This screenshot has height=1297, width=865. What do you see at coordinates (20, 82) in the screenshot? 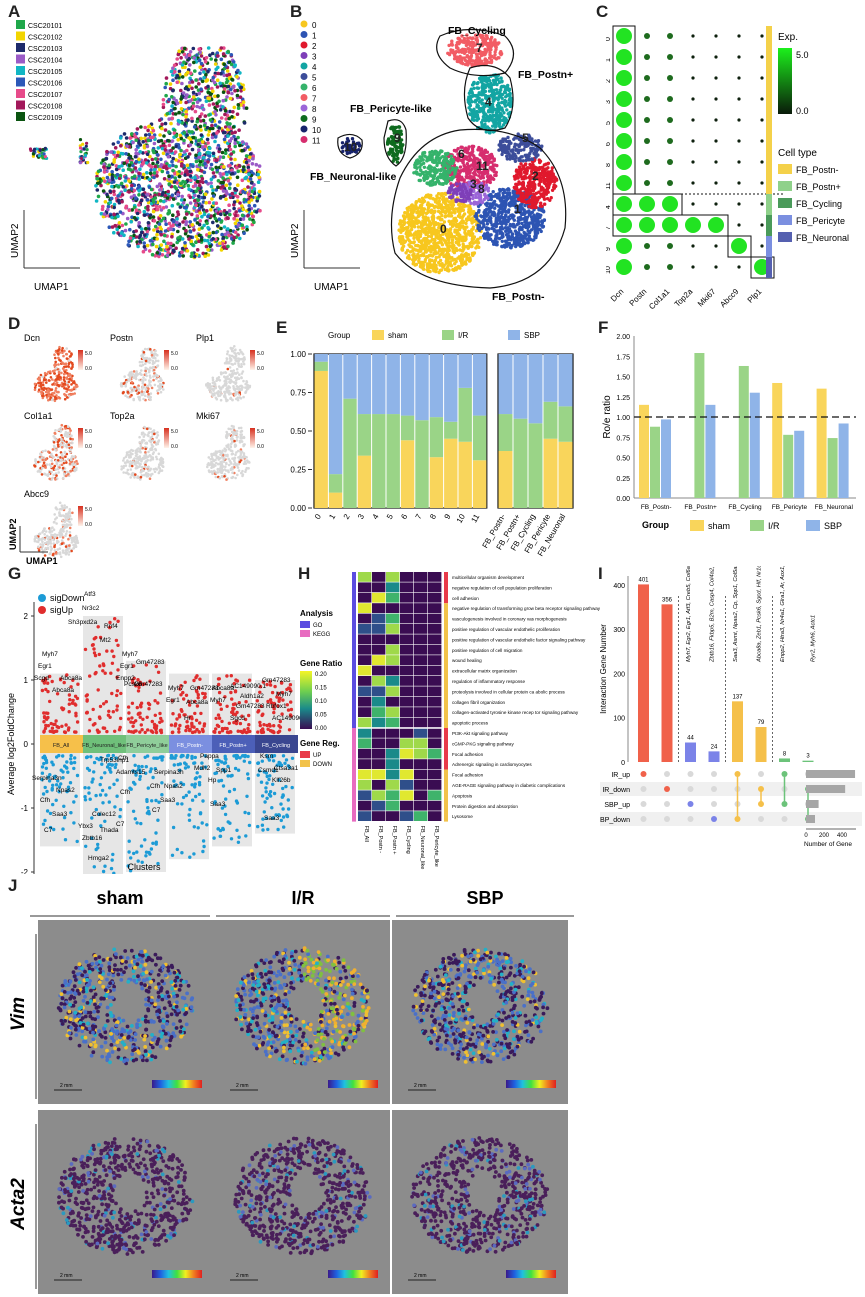
I see `legend-swatch-CSC20106` at bounding box center [20, 82].